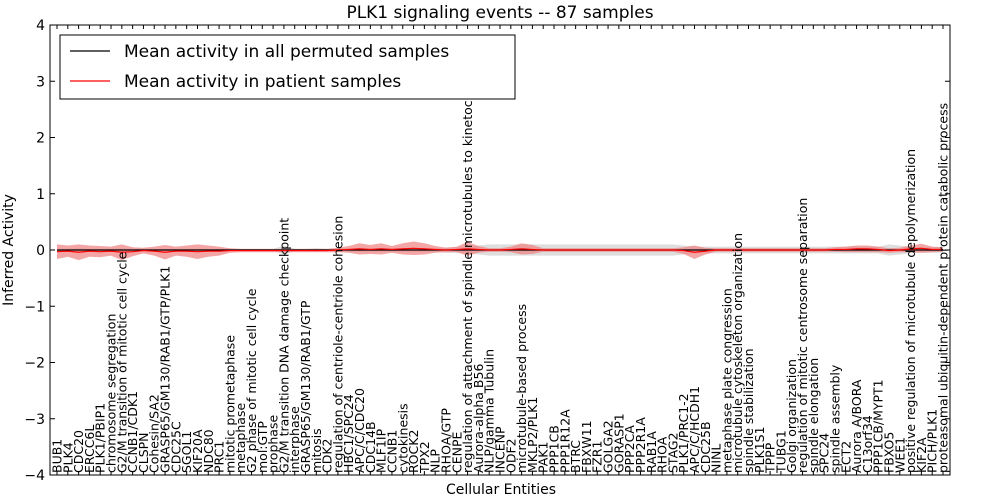 This screenshot has height=500, width=1000. Describe the element at coordinates (348, 433) in the screenshot. I see `x-tick-label: HBC1/SPC24` at that location.